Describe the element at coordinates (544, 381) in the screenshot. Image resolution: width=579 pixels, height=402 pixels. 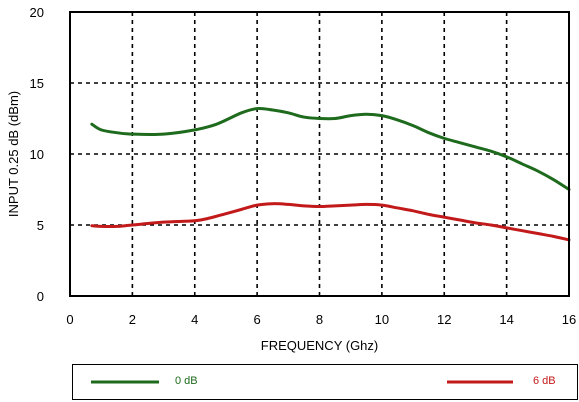
I see `legend-label-6-db: 6 dB` at that location.